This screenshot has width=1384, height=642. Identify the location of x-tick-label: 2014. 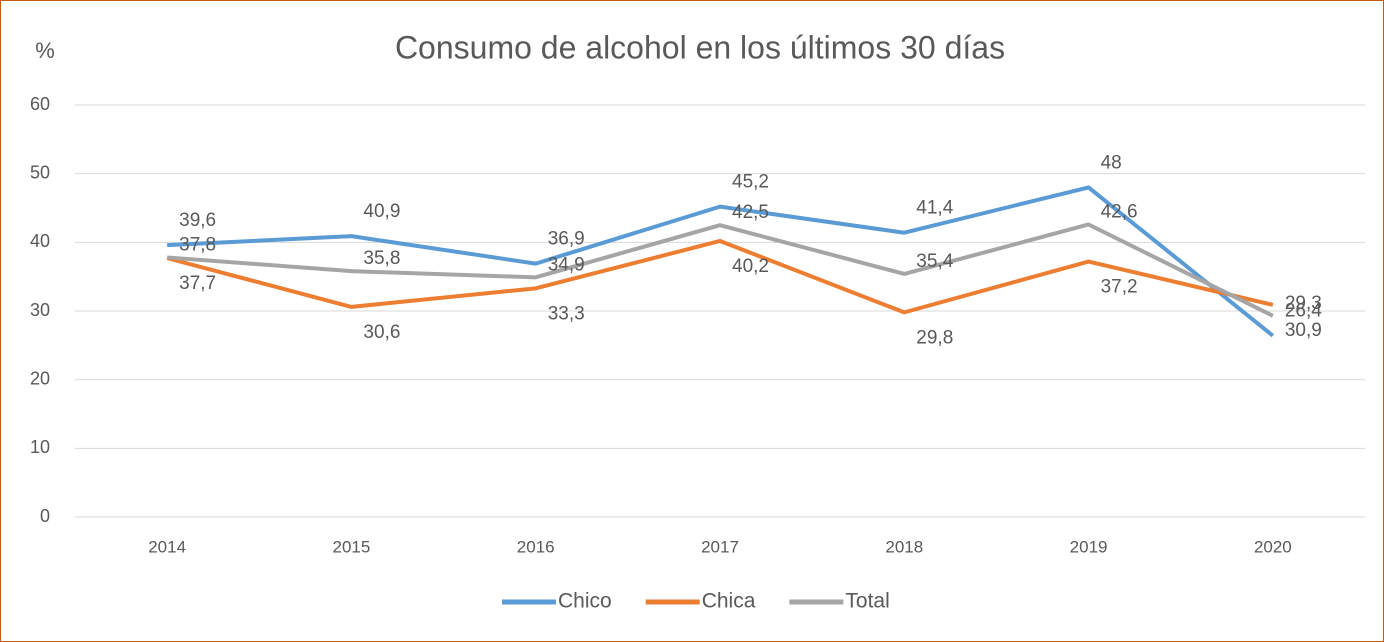
(167, 546).